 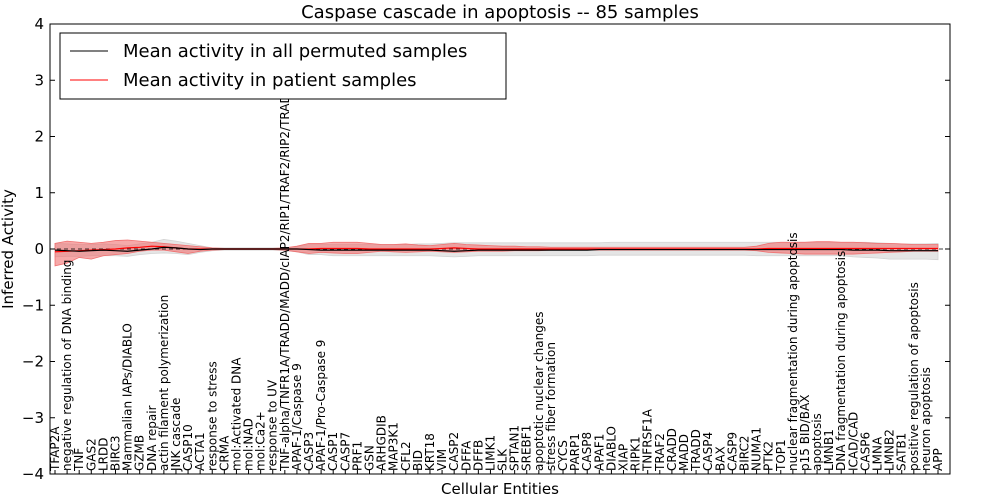 I want to click on x-tick-label: LIMK1, so click(x=490, y=453).